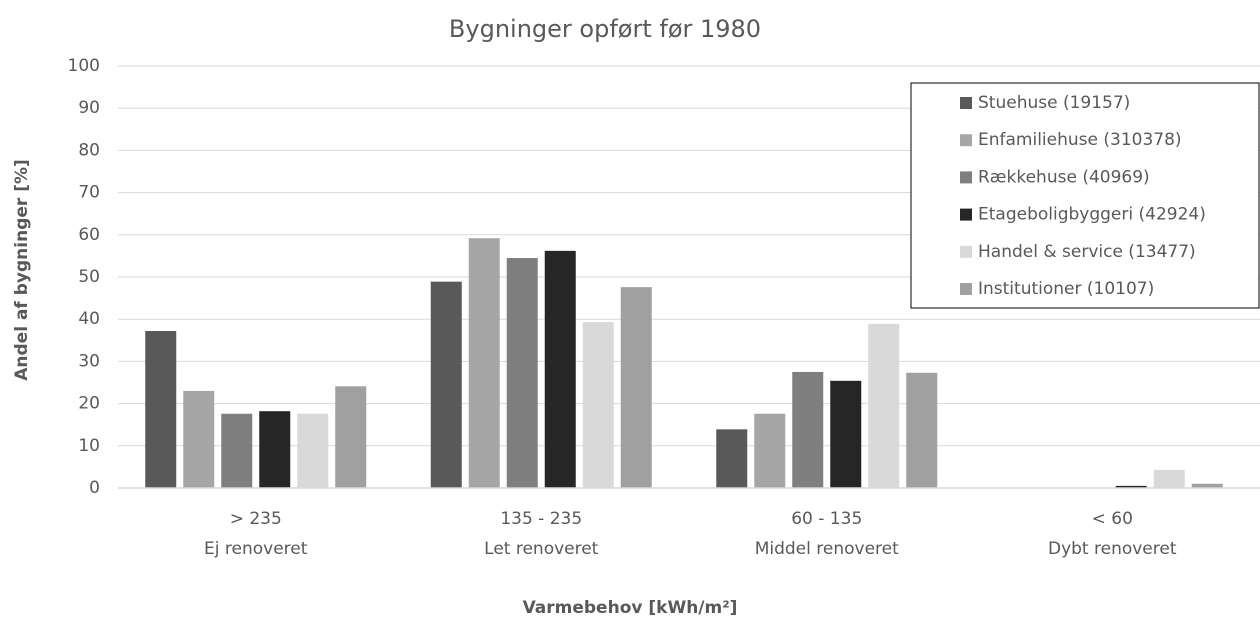 This screenshot has width=1260, height=625. Describe the element at coordinates (1112, 549) in the screenshot. I see `x-tick-label: Dybt renoveret` at that location.